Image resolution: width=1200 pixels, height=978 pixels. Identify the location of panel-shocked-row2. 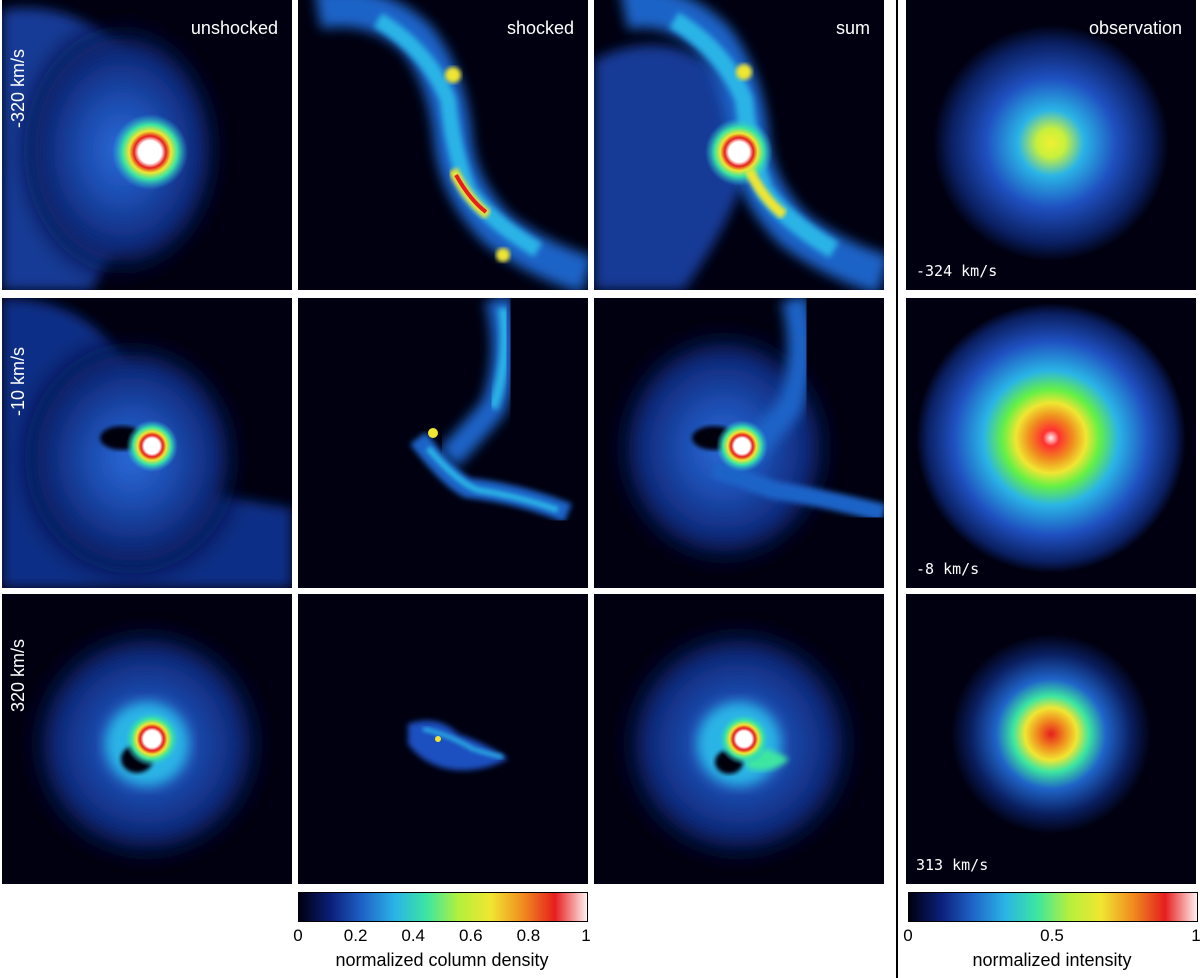
(443, 443).